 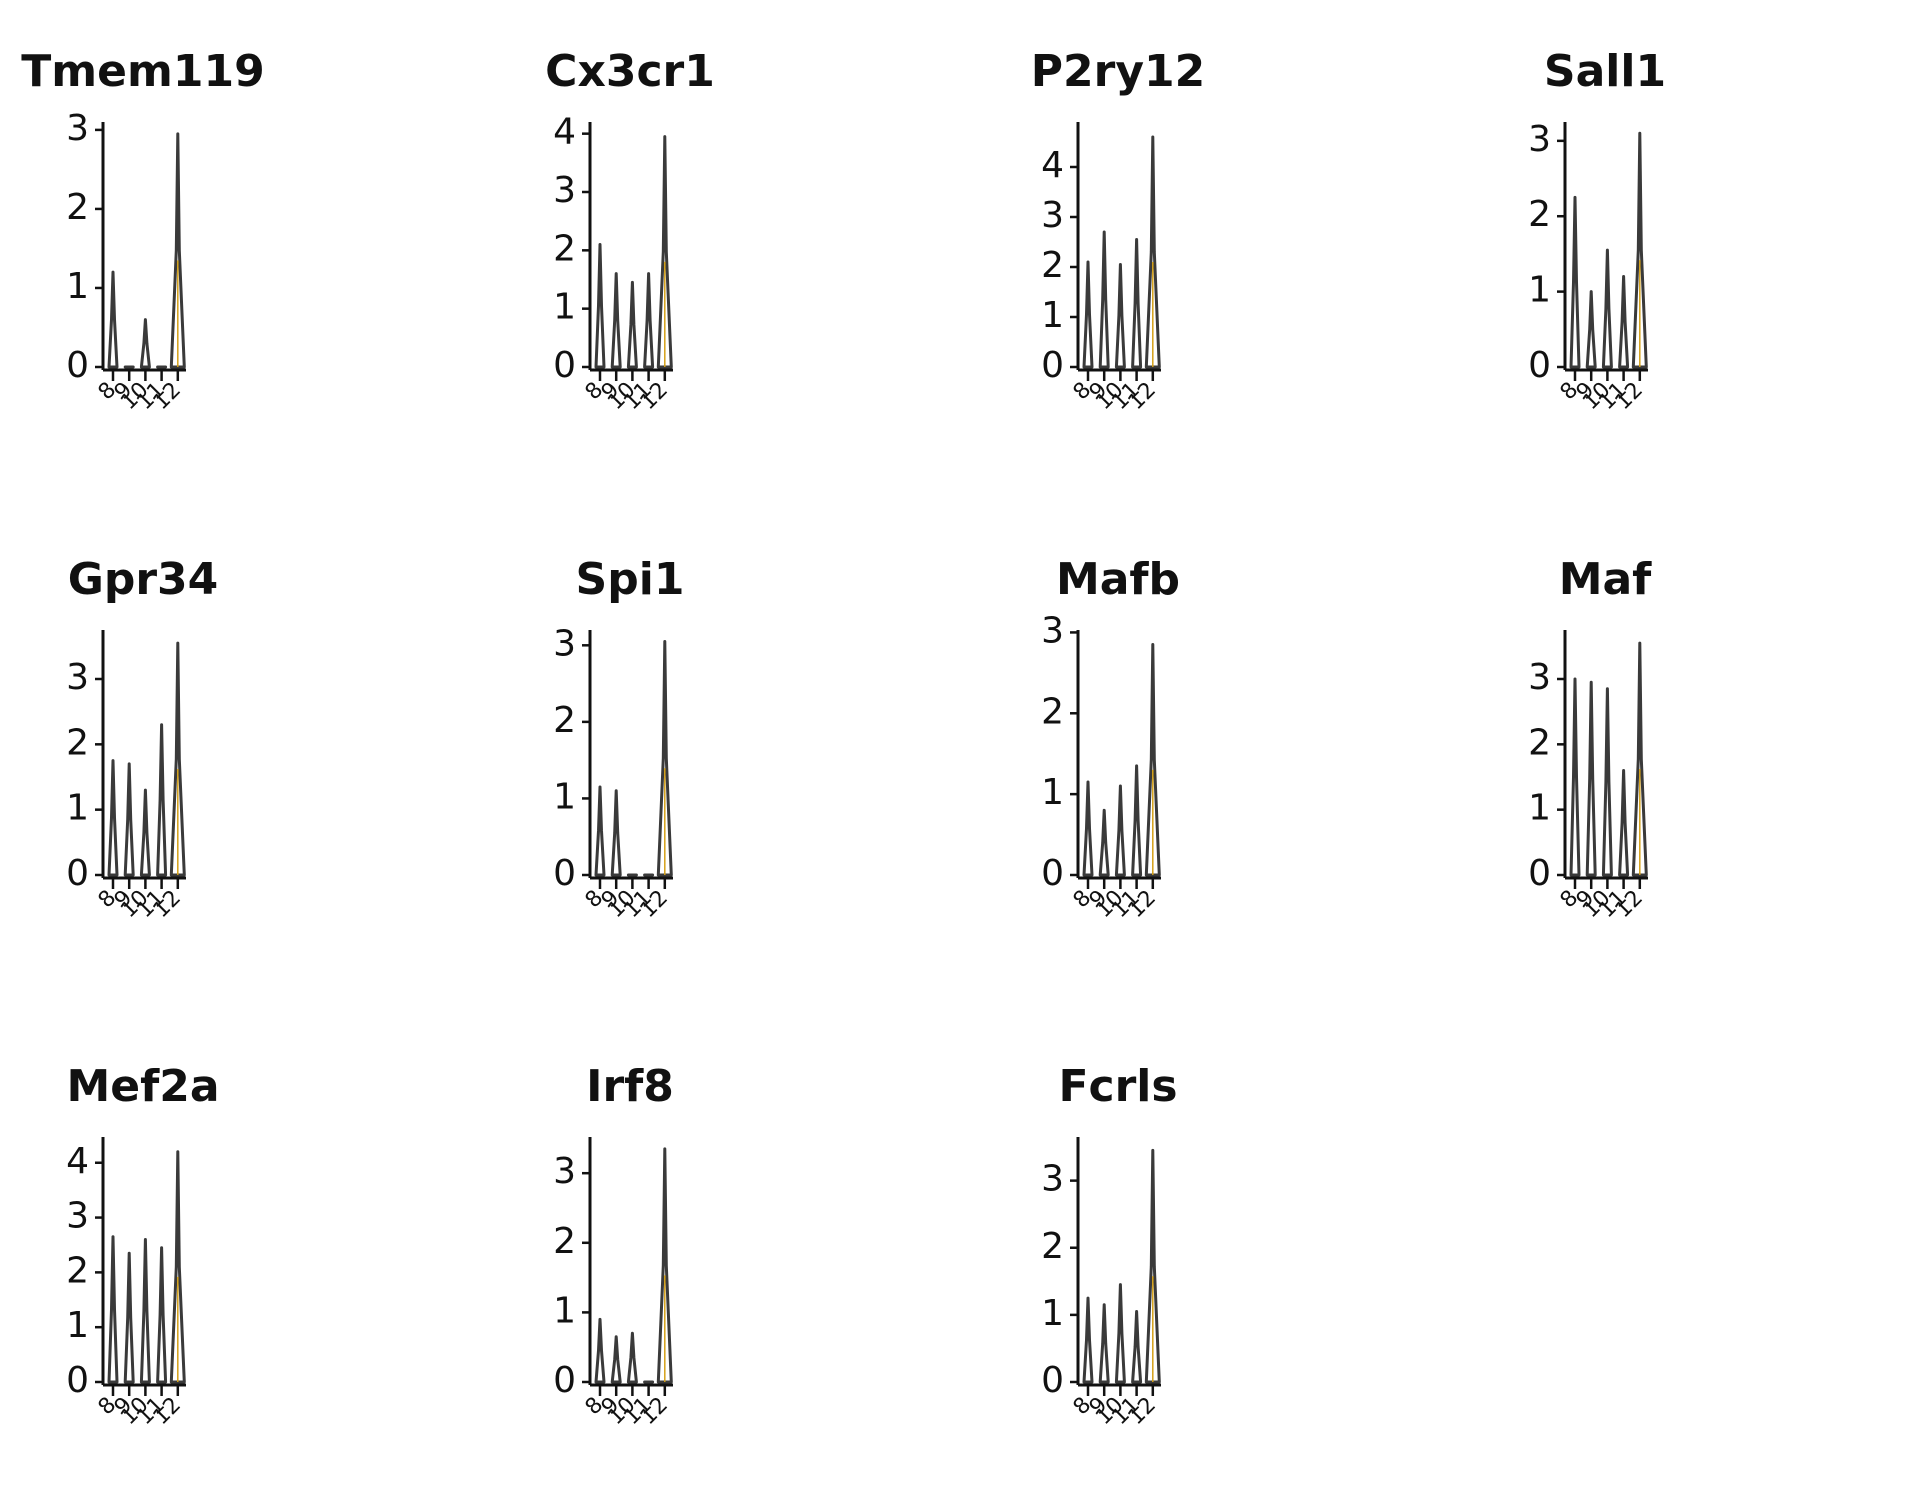 I want to click on panel-title: Spi1, so click(x=630, y=579).